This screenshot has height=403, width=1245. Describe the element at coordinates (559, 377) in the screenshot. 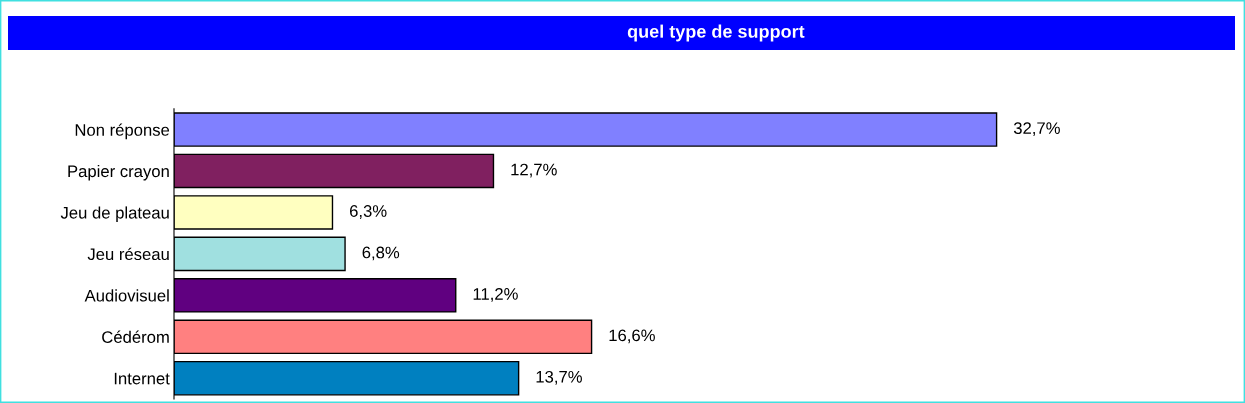

I see `data-label: 13,7%` at that location.